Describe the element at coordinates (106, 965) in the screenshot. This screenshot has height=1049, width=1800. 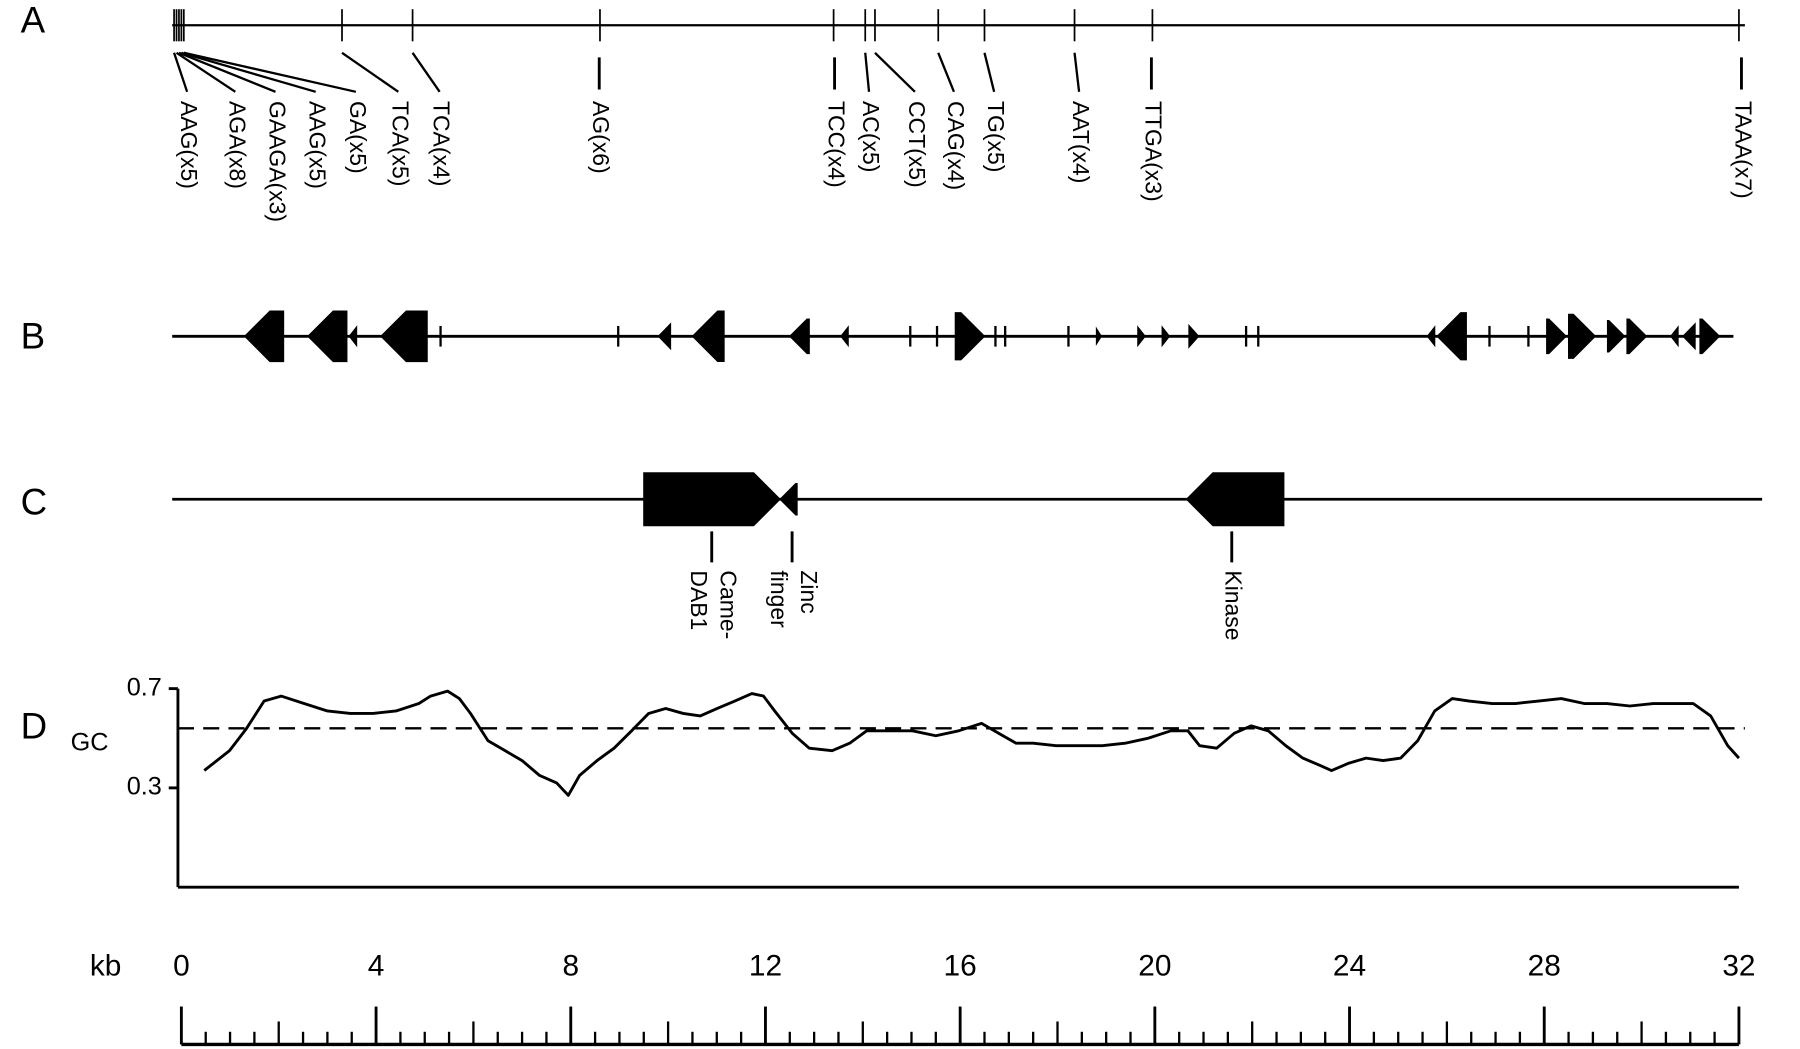
I see `axis-label: kb` at that location.